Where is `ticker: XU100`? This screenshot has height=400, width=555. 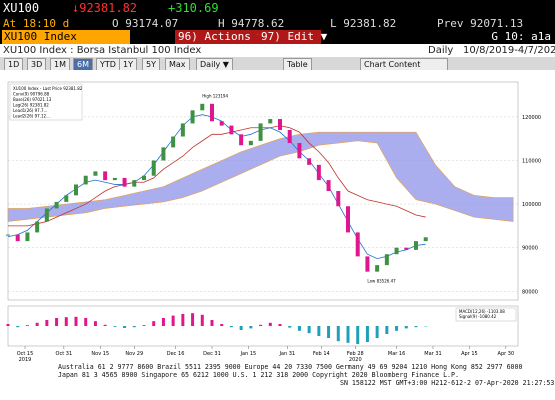
ticker: XU100 is located at coordinates (21, 8).